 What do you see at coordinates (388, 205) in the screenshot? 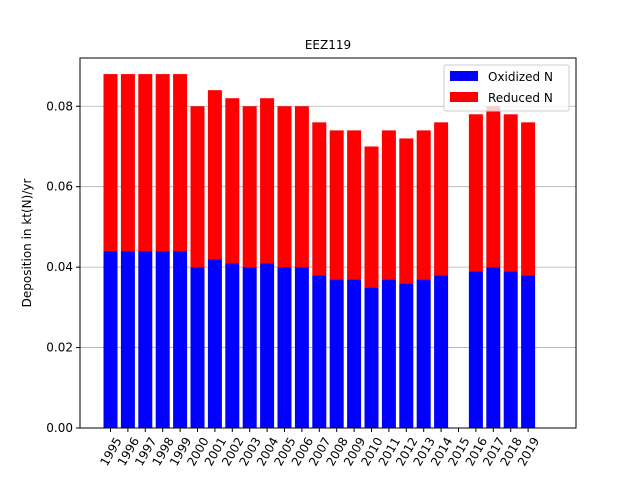
I see `bar-reduced-2011` at bounding box center [388, 205].